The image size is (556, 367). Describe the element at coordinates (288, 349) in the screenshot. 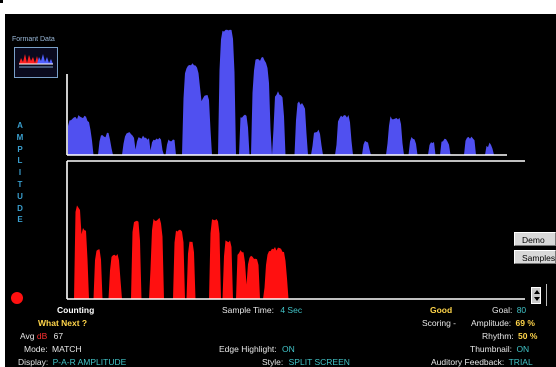

I see `edge-highlight-value: ON` at that location.